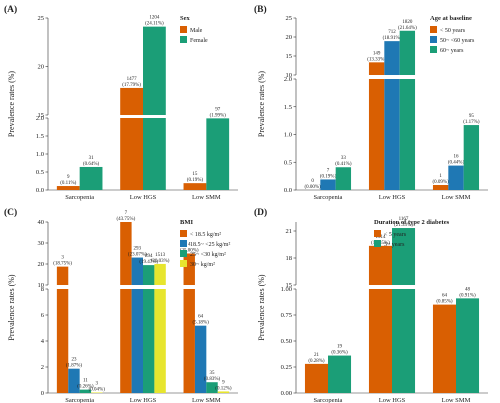  I want to click on y-tick-label: 10, so click(41, 285).